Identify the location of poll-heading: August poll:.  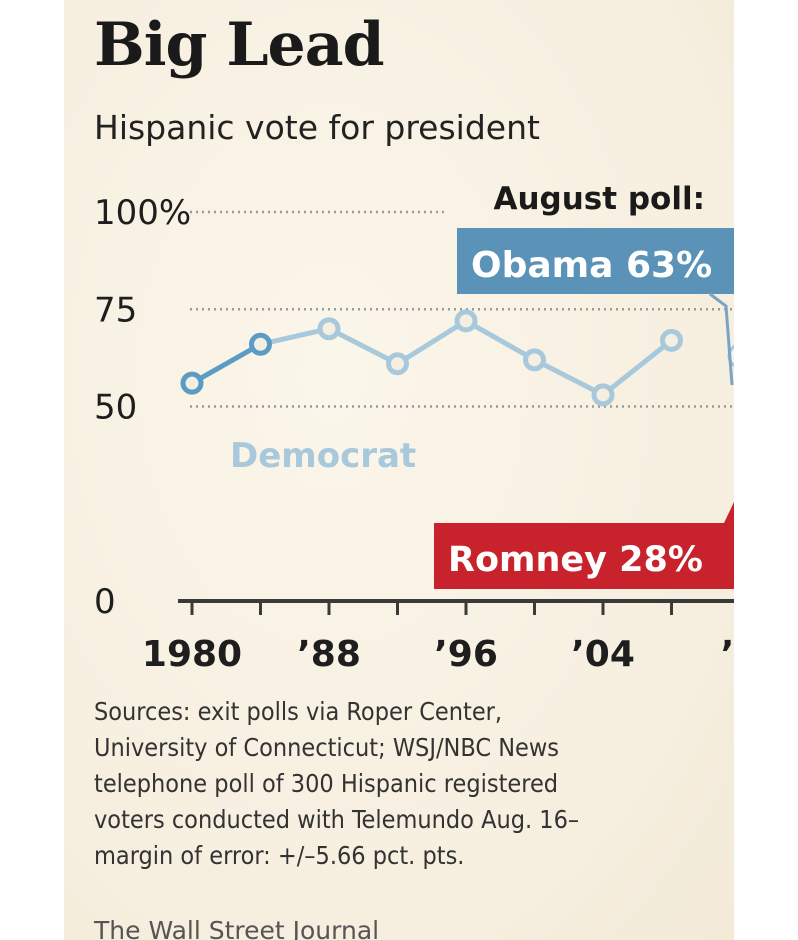
(599, 199).